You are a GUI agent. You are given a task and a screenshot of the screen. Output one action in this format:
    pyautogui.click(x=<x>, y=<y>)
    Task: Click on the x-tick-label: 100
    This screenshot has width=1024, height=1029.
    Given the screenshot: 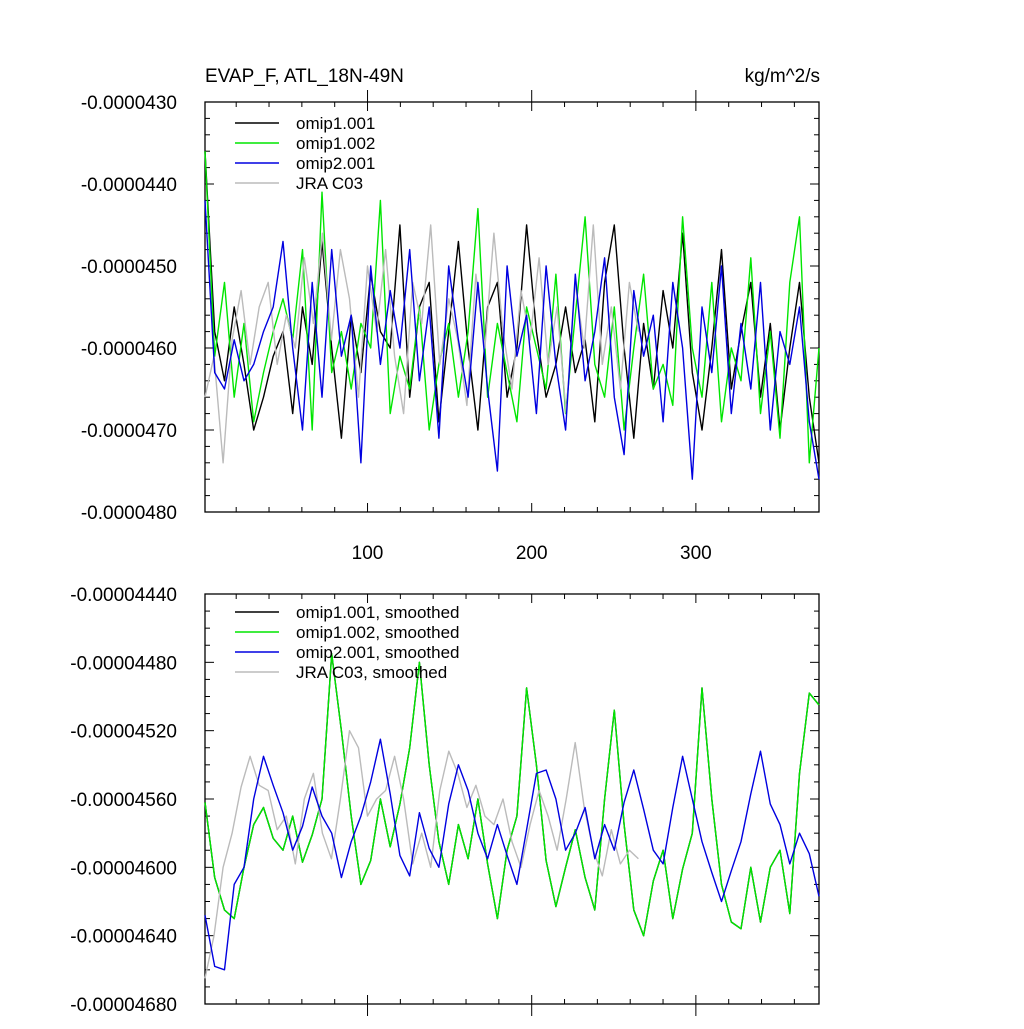 What is the action you would take?
    pyautogui.click(x=368, y=553)
    